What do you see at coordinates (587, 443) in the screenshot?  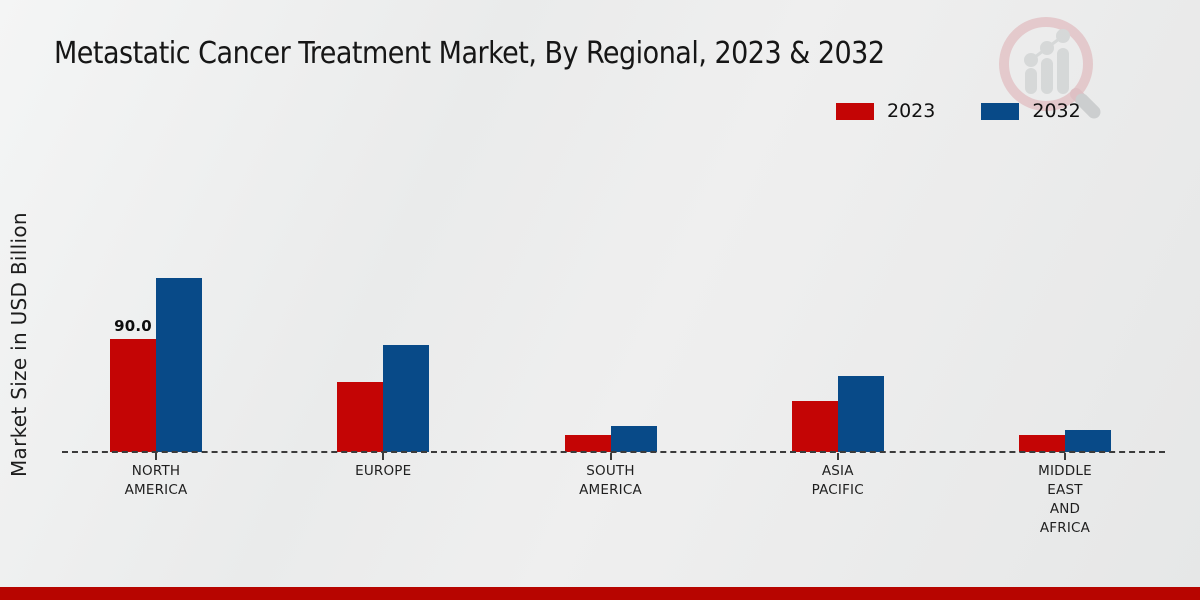 I see `bar-2023-south-america` at bounding box center [587, 443].